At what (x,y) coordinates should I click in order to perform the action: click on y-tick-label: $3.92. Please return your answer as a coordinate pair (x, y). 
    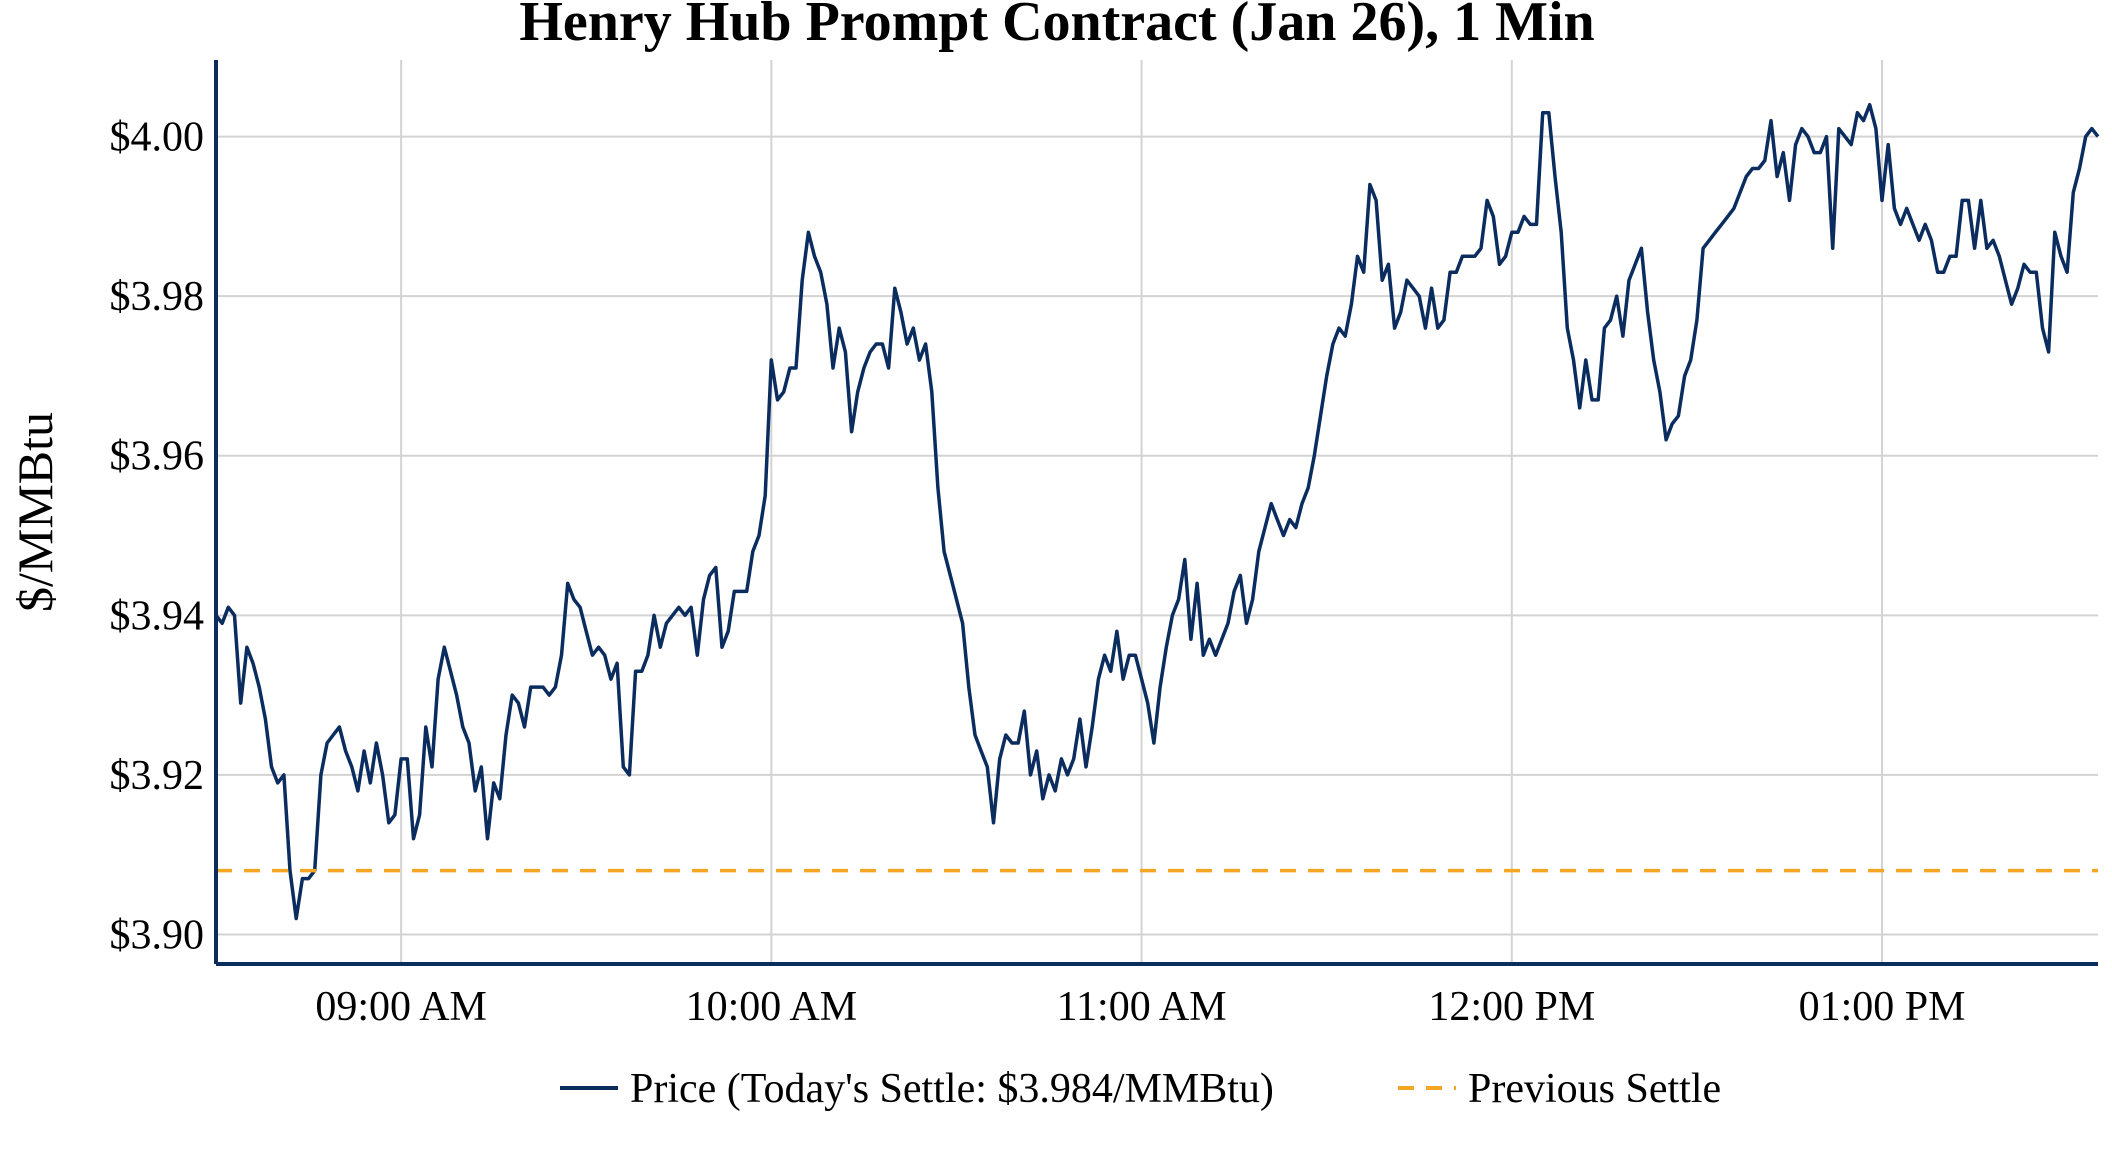
    Looking at the image, I should click on (157, 776).